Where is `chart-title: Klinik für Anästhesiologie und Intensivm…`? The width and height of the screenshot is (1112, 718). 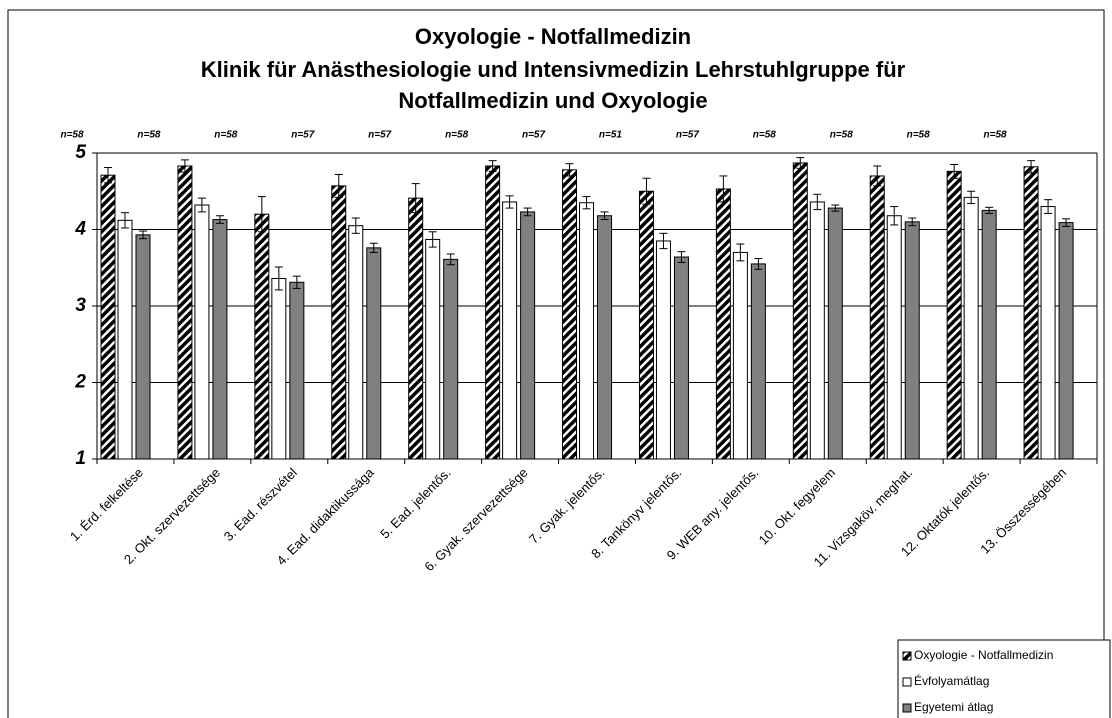
chart-title: Klinik für Anästhesiologie und Intensivm… is located at coordinates (553, 69).